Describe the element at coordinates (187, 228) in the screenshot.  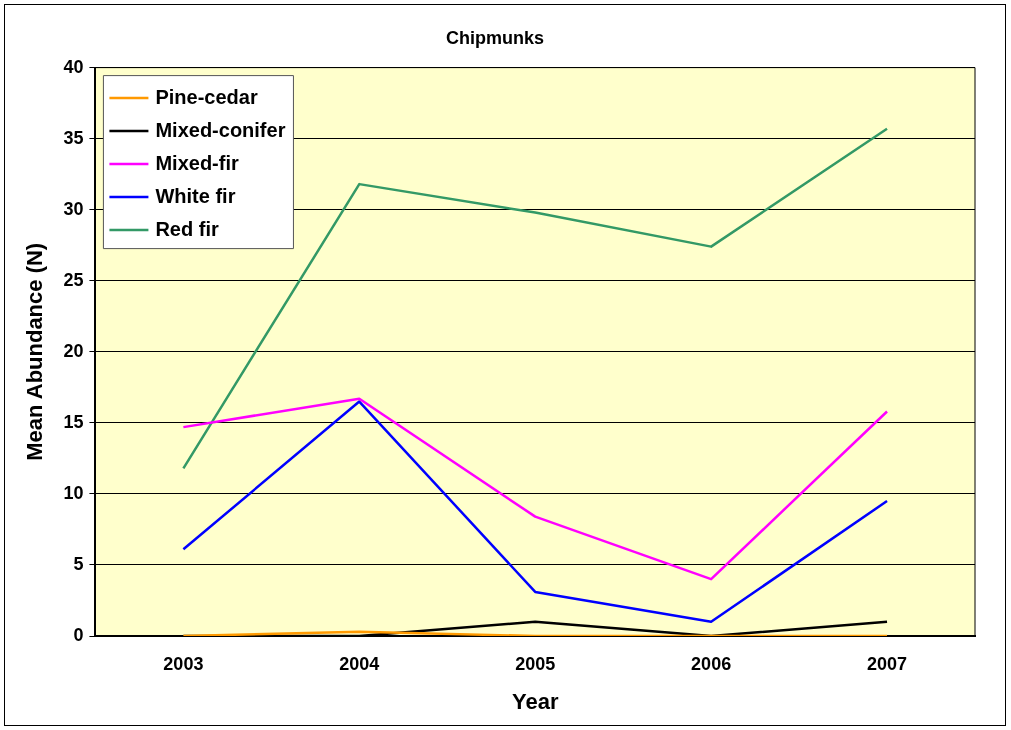
I see `legend-label: Red fir` at that location.